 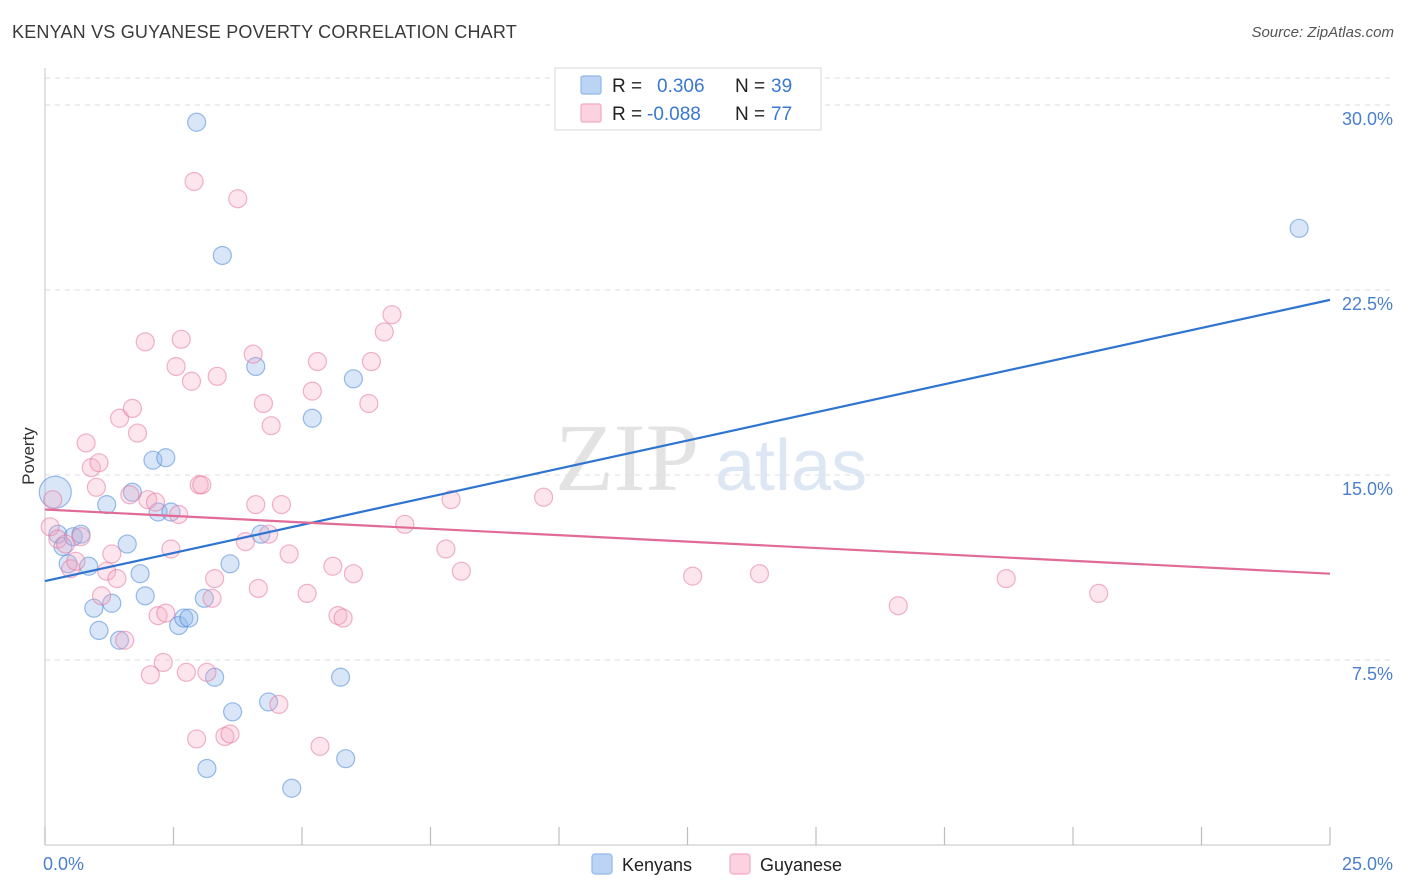 What do you see at coordinates (750, 86) in the screenshot?
I see `kenyans-n-label: N =` at bounding box center [750, 86].